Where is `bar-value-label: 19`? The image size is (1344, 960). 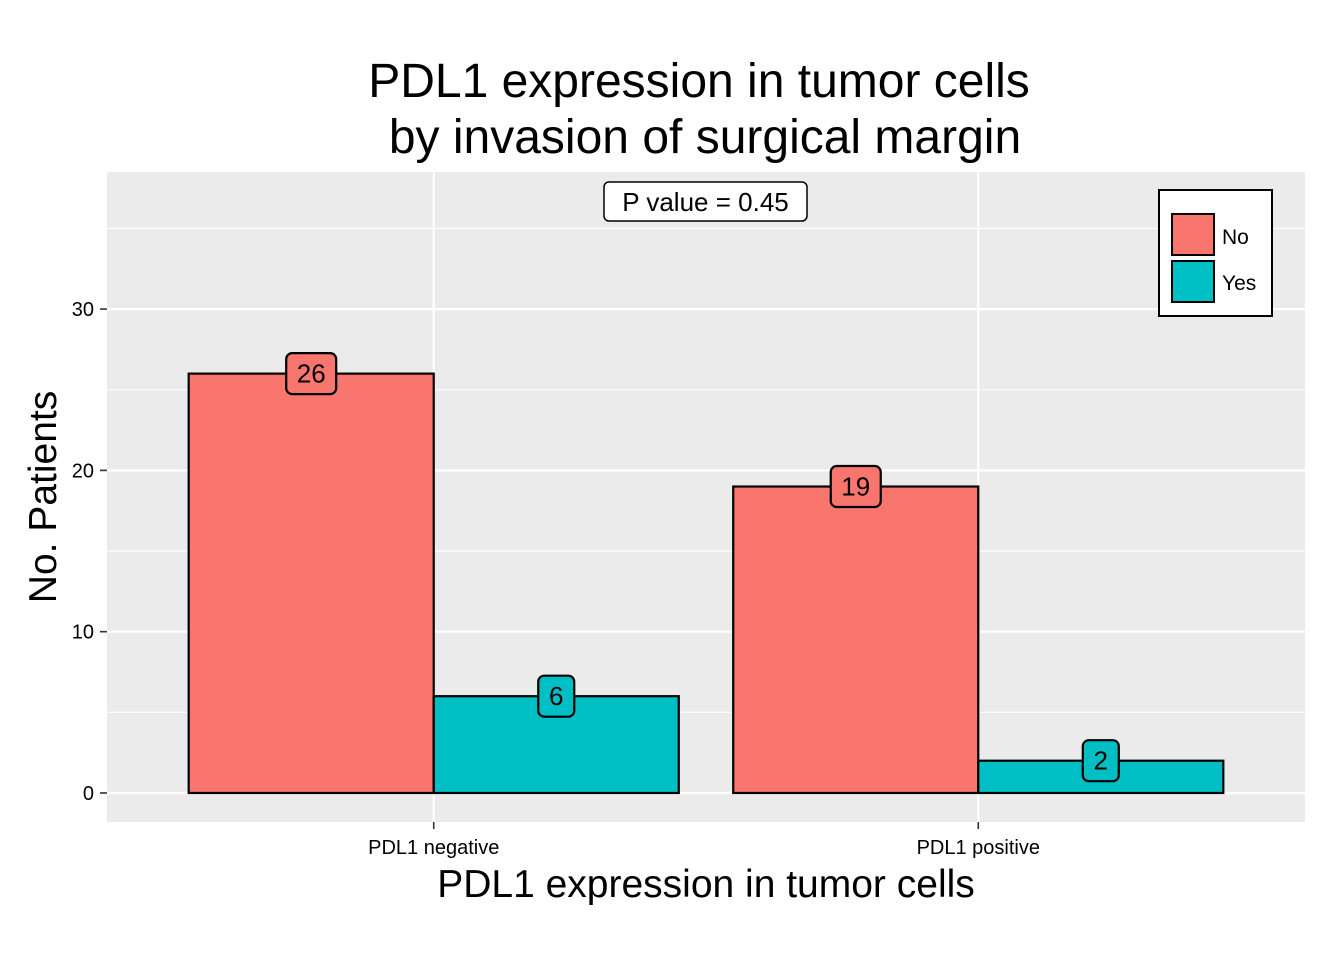
bar-value-label: 19 is located at coordinates (855, 487).